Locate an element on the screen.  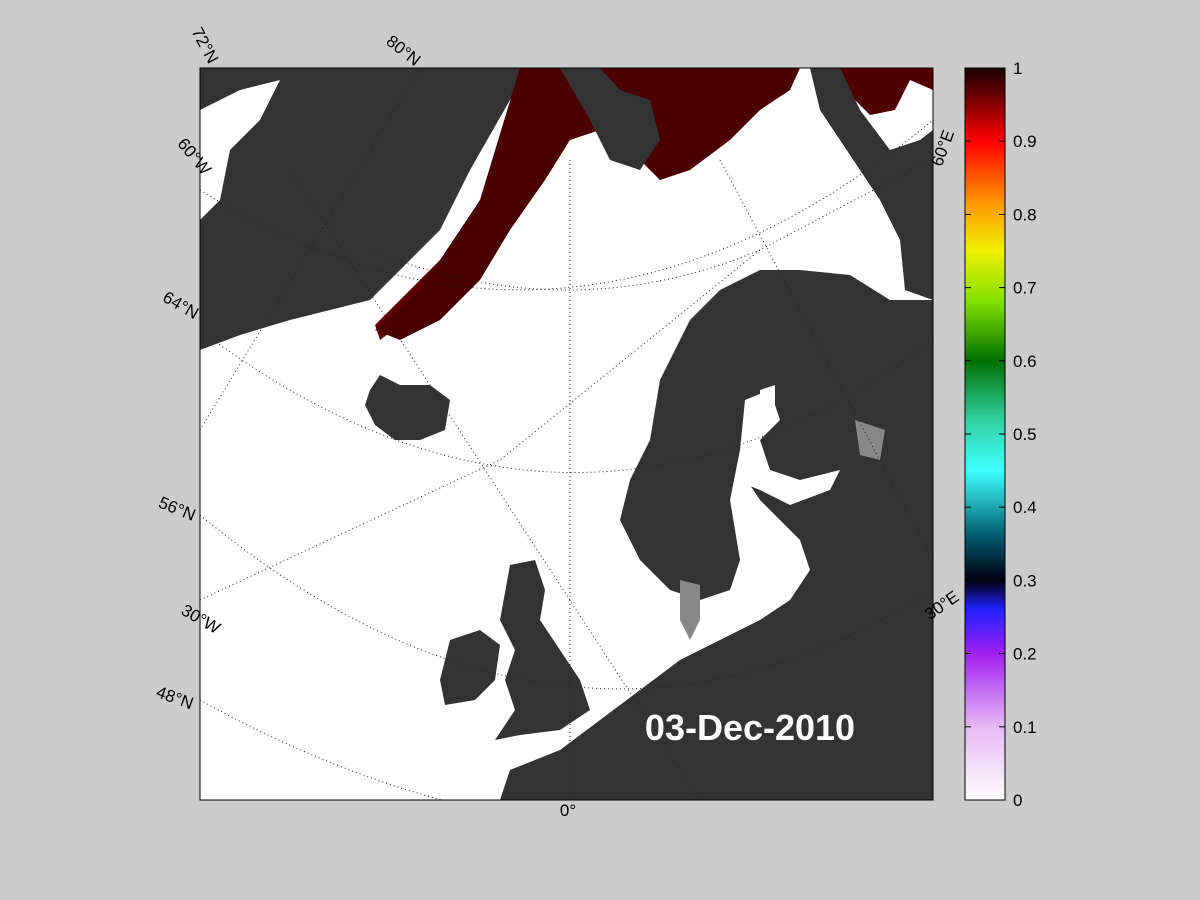
colorbar-tick-label: 1 is located at coordinates (1017, 68).